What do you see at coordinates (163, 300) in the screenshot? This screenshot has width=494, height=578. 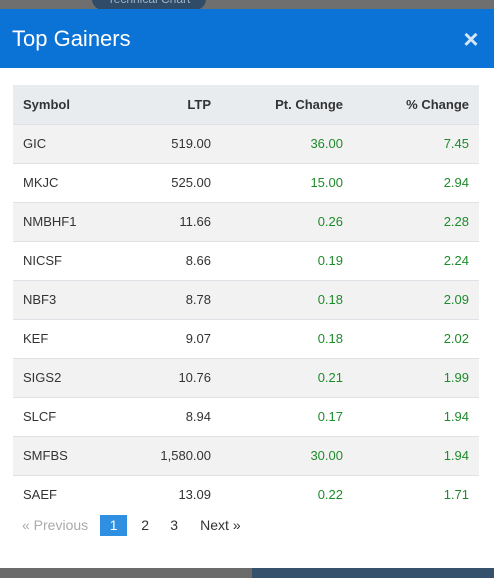 I see `cell-ltp: 8.78` at bounding box center [163, 300].